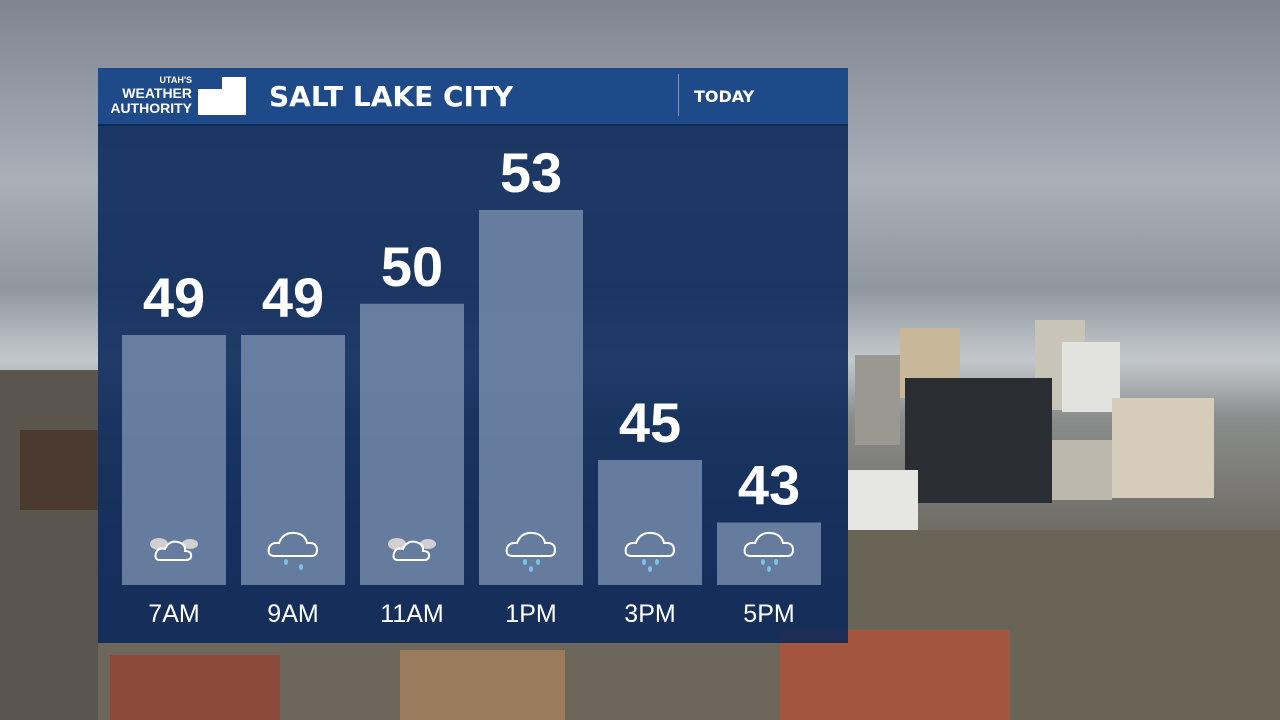  What do you see at coordinates (724, 96) in the screenshot?
I see `period-label: TODAY` at bounding box center [724, 96].